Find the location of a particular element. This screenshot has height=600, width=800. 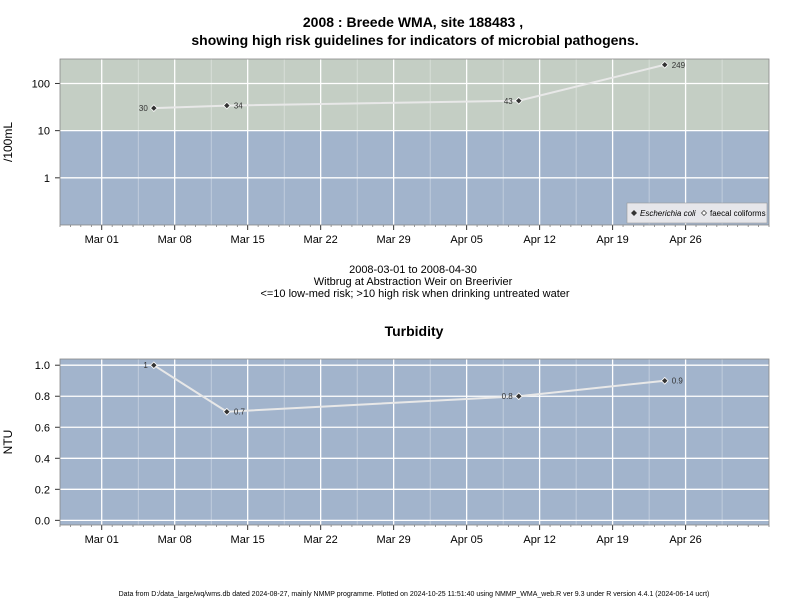

legend-entry: Escherichia coli is located at coordinates (668, 213).